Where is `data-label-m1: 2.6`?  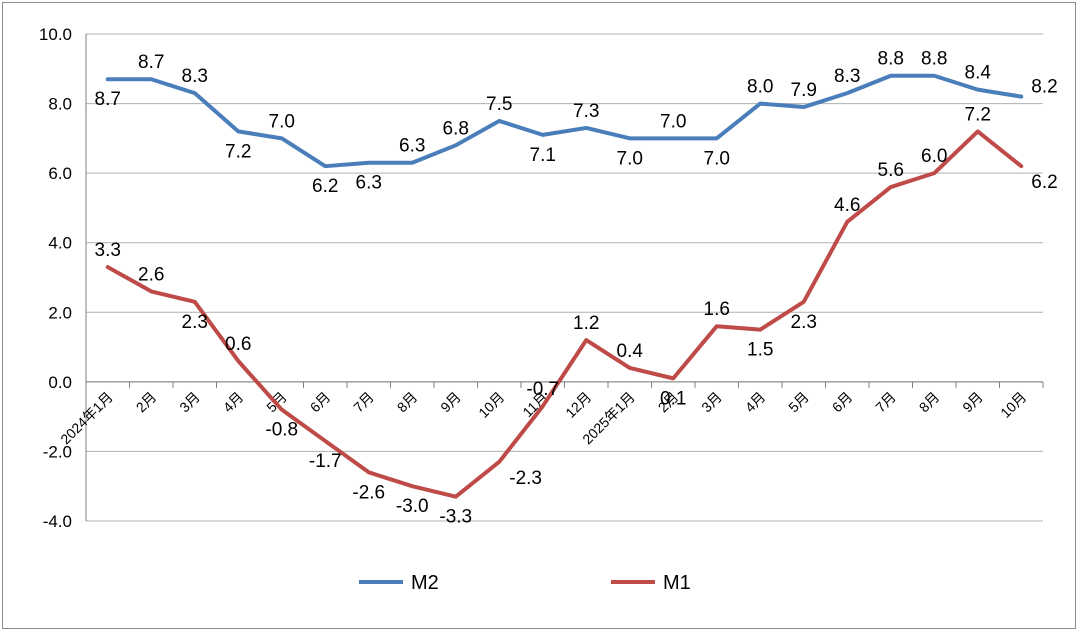
data-label-m1: 2.6 is located at coordinates (151, 274).